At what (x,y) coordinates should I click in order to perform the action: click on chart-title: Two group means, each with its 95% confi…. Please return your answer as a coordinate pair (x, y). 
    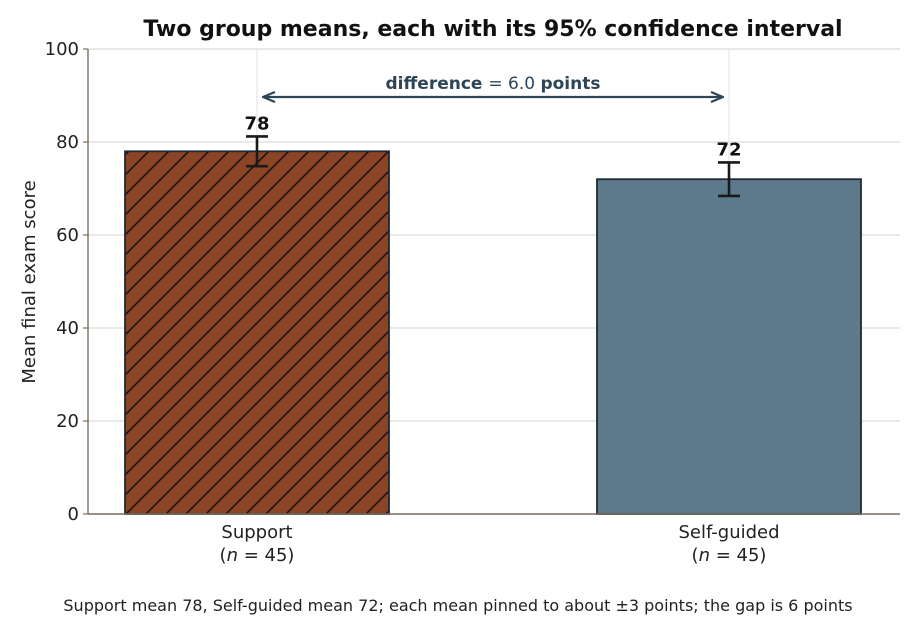
    Looking at the image, I should click on (492, 29).